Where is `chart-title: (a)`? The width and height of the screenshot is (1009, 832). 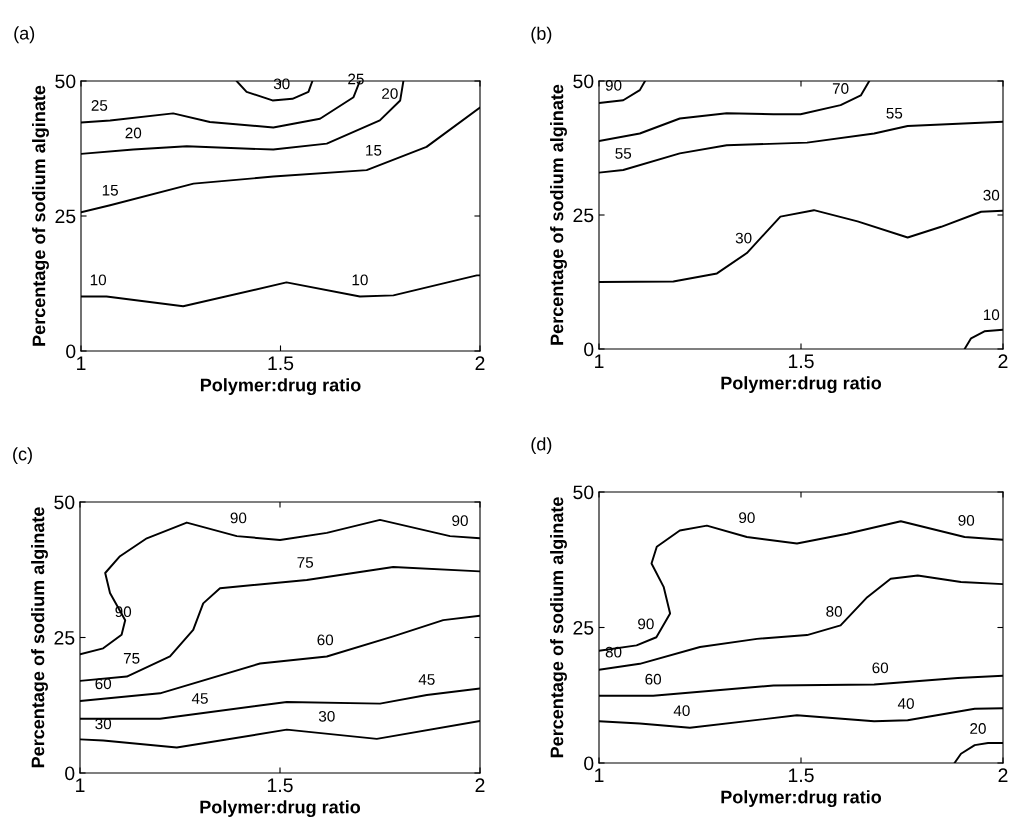
chart-title: (a) is located at coordinates (24, 35).